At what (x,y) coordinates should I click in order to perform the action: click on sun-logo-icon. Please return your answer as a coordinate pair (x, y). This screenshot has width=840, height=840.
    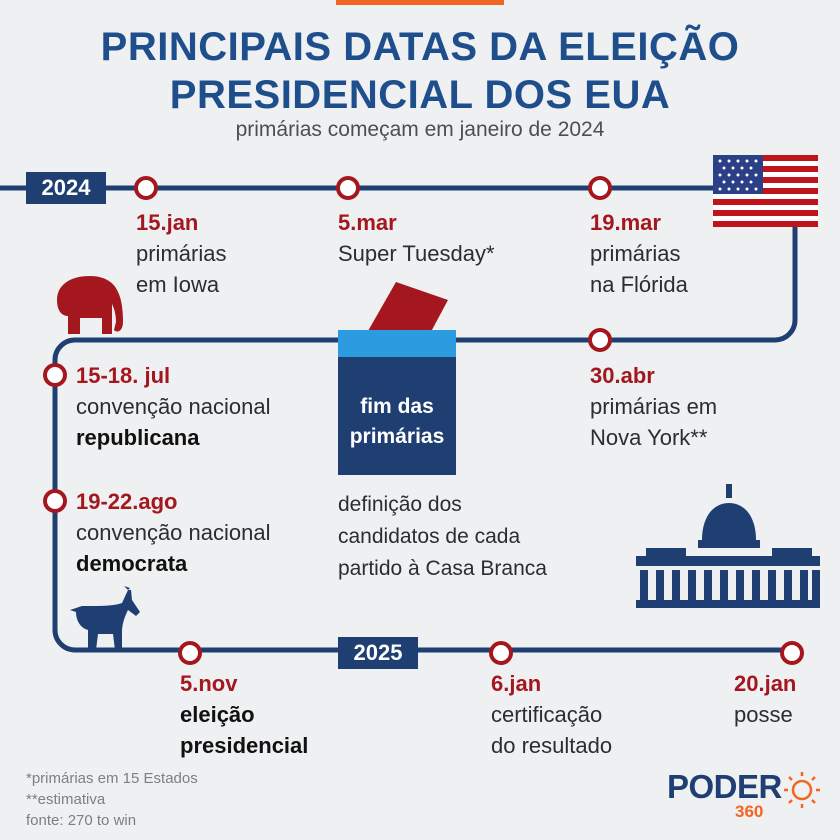
    Looking at the image, I should click on (802, 790).